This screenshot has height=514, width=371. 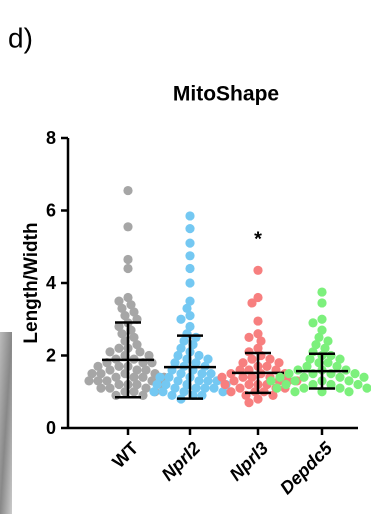 What do you see at coordinates (51, 355) in the screenshot?
I see `y-tick-label: 2` at bounding box center [51, 355].